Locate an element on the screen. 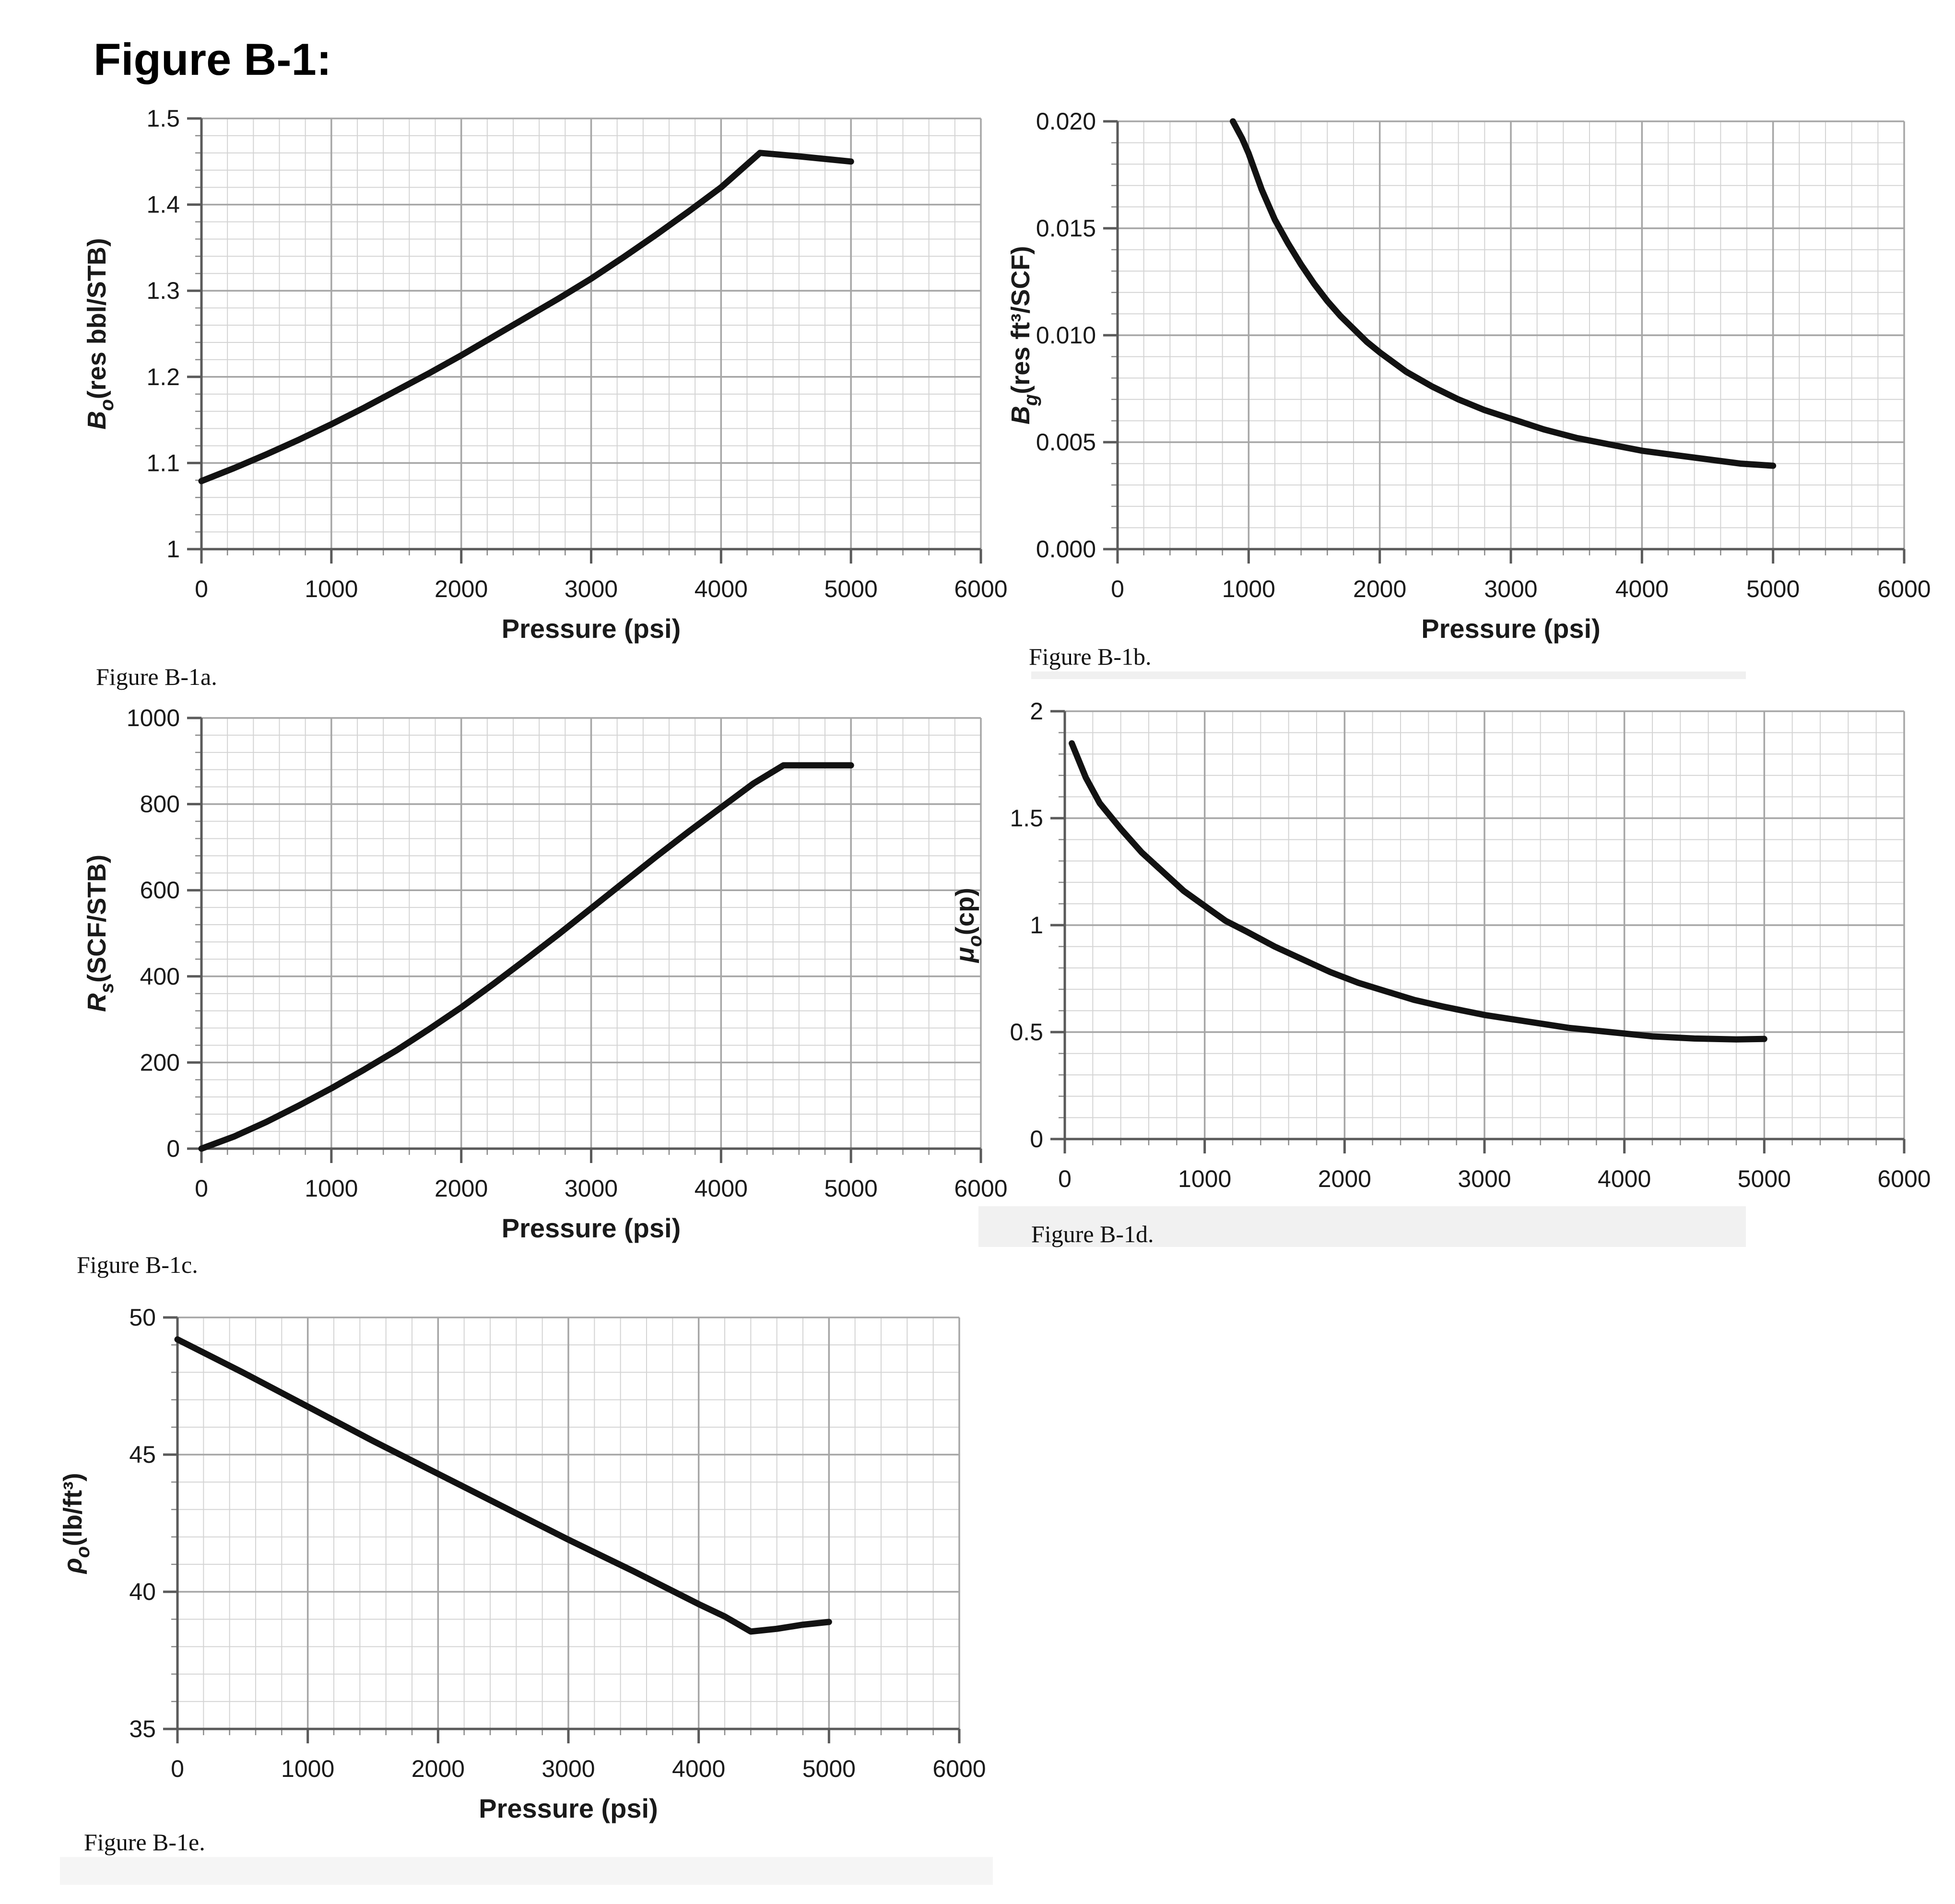  svg-text: 0.5 is located at coordinates (1026, 1032).